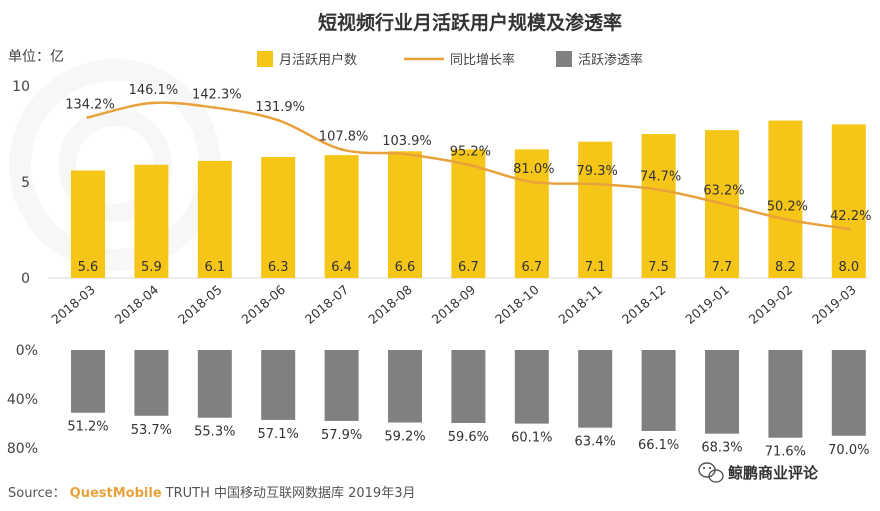 This screenshot has width=880, height=511. I want to click on y-tick-label: 0, so click(25, 279).